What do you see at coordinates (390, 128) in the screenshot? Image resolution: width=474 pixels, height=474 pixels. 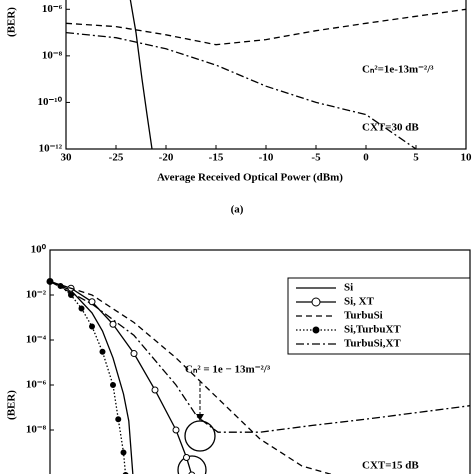 I see `annotation: CXT=30 dB` at bounding box center [390, 128].